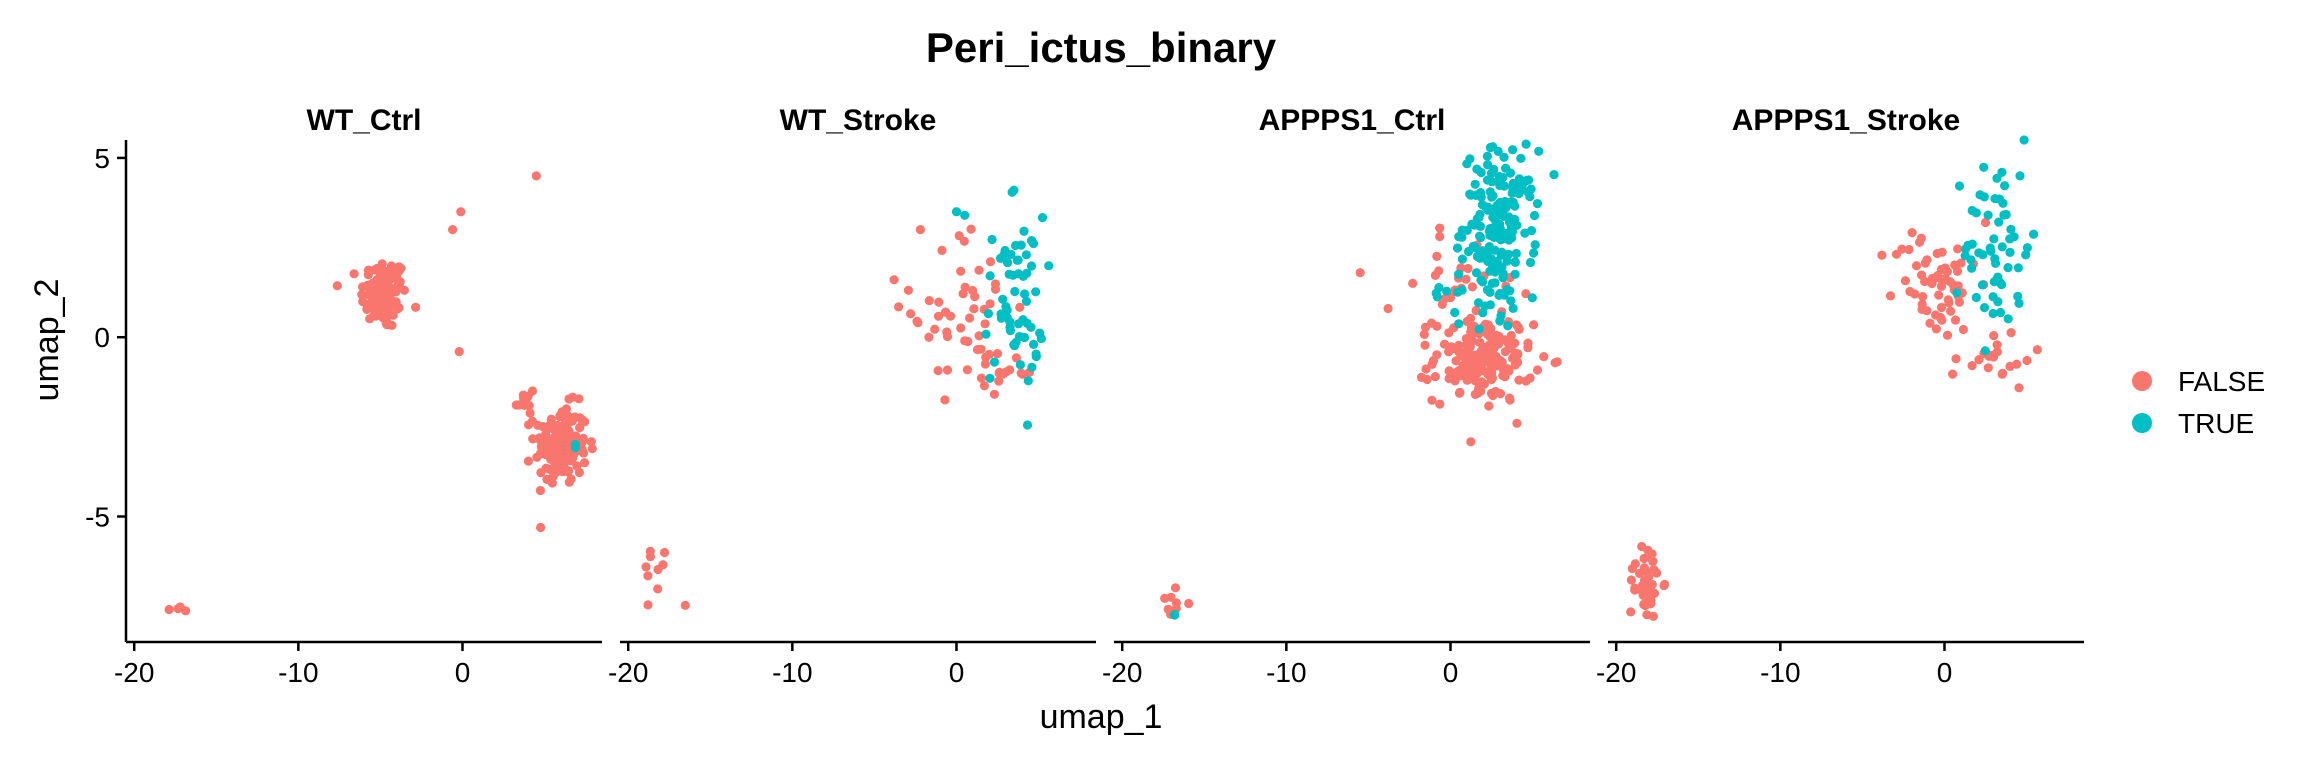 The width and height of the screenshot is (2304, 768). I want to click on facet-label: WT_Stroke, so click(858, 120).